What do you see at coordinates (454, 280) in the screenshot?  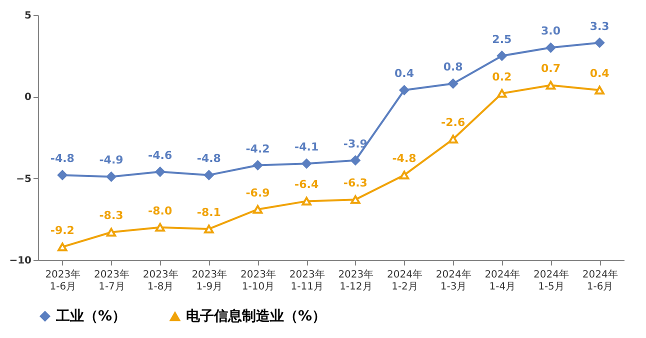 I see `x-tick-label: 2024年 1-3月` at bounding box center [454, 280].